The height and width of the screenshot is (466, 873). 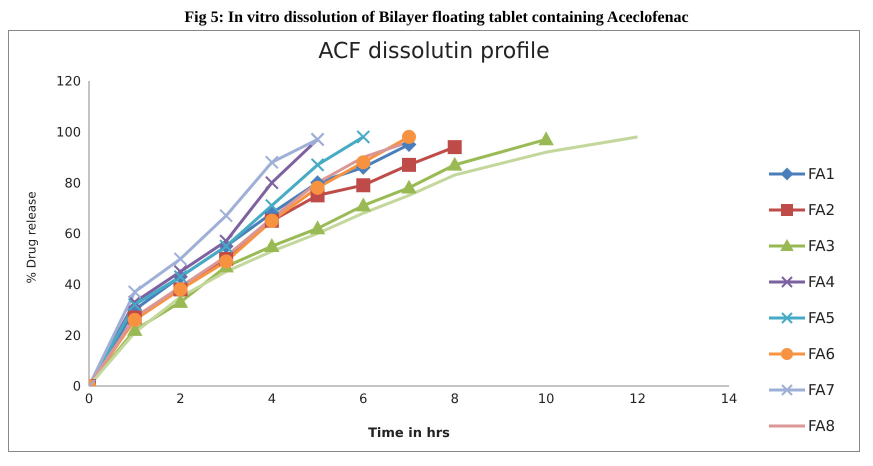 What do you see at coordinates (72, 336) in the screenshot?
I see `y-tick-label: 20` at bounding box center [72, 336].